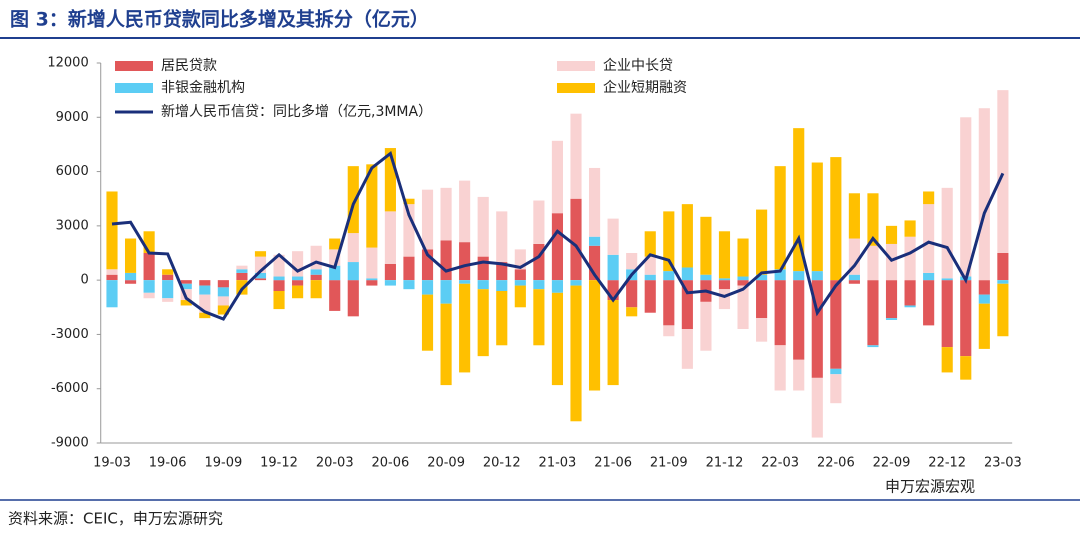 This screenshot has width=1080, height=533. I want to click on chart-title: 图 3：新增人民币贷款同比多增及其拆分（亿元）, so click(219, 19).